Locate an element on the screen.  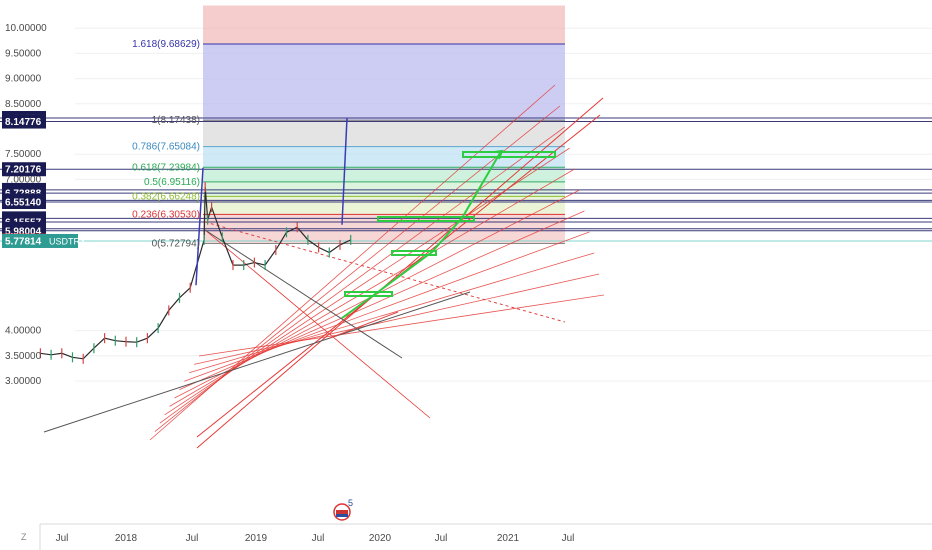
symbol-label-box is located at coordinates (62, 240).